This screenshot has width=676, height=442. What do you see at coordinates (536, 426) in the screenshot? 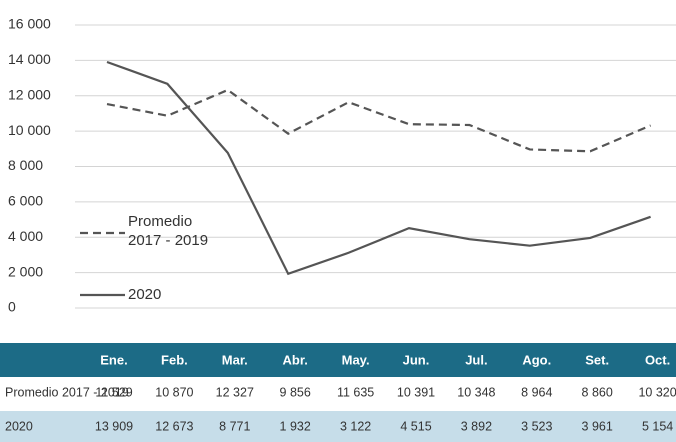
I see `value-label: 3 523` at bounding box center [536, 426].